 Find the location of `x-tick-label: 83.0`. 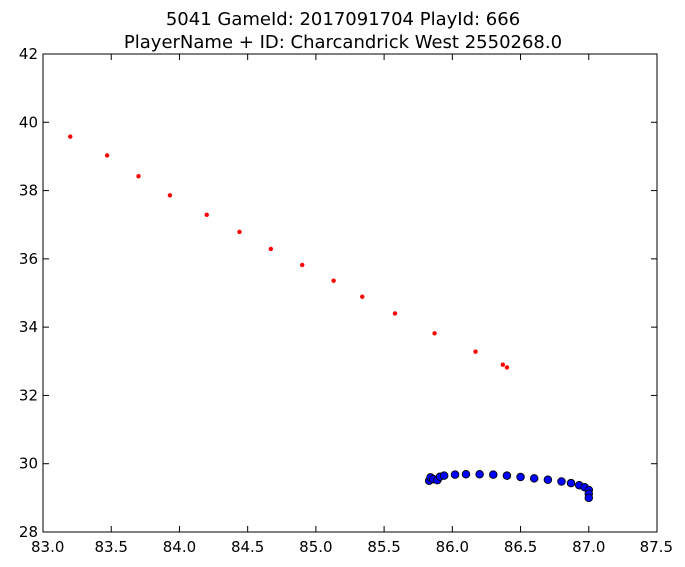

x-tick-label: 83.0 is located at coordinates (47, 547).